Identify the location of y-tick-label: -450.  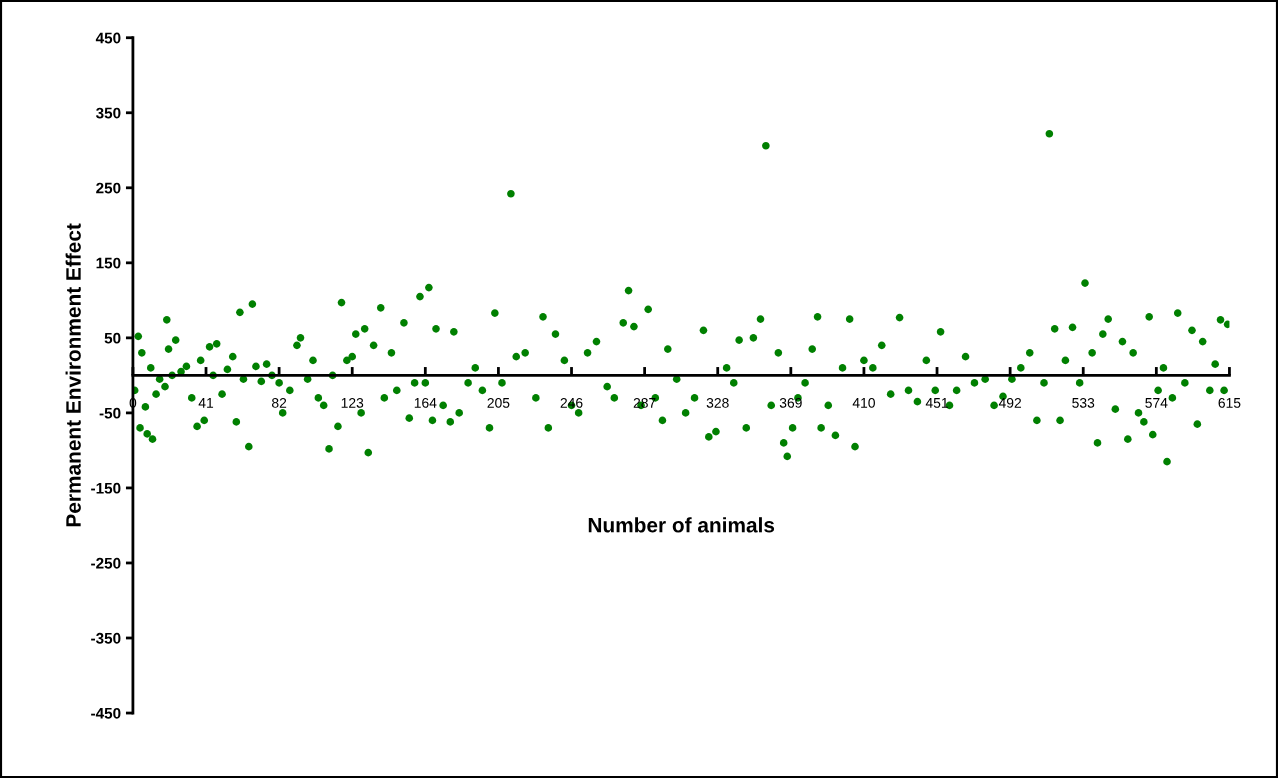
(106, 713).